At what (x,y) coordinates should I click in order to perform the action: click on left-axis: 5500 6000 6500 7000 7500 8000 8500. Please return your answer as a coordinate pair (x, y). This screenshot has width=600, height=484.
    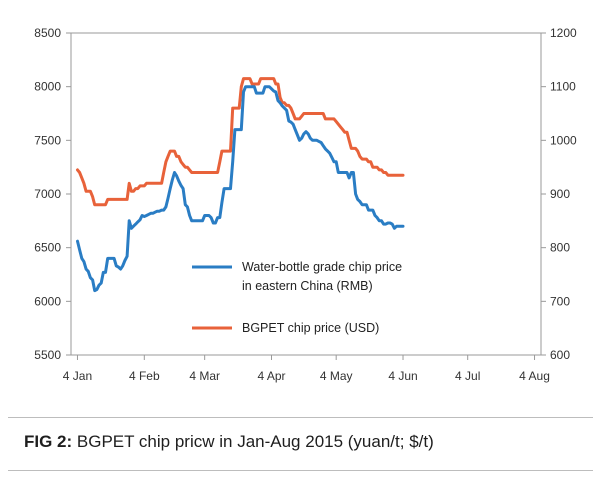
    Looking at the image, I should click on (52, 194).